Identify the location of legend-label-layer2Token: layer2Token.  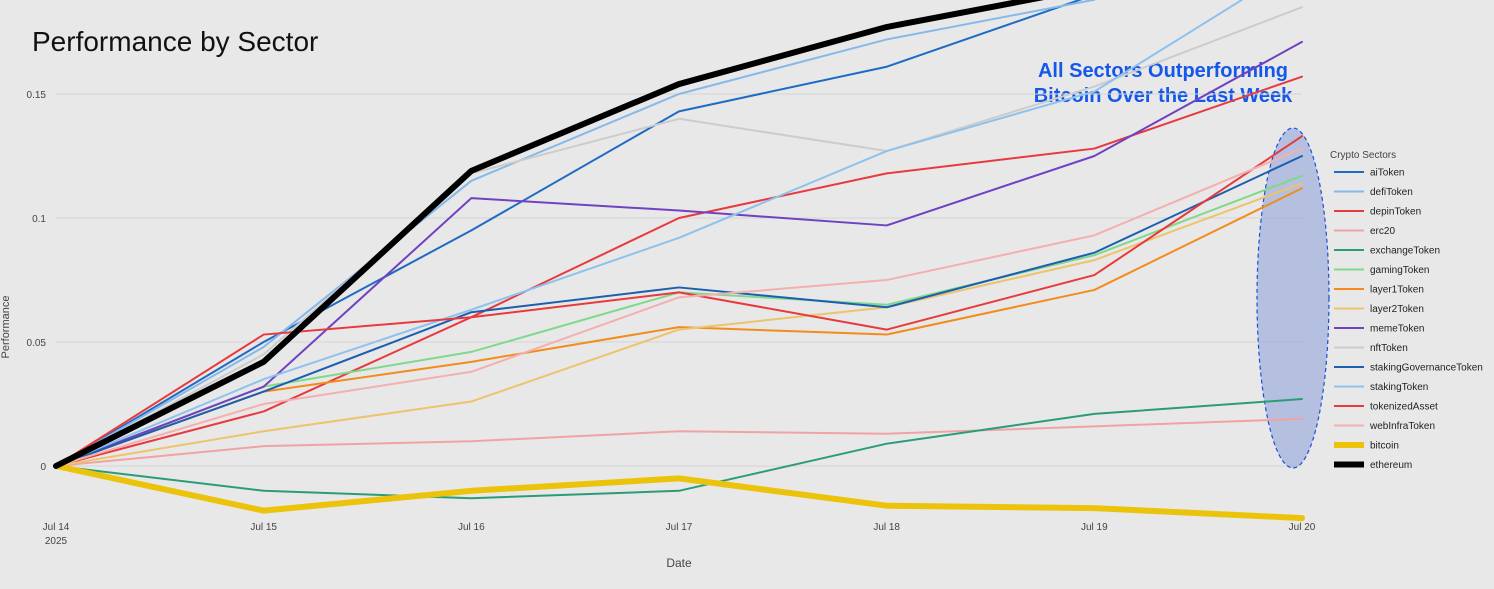
(1397, 309).